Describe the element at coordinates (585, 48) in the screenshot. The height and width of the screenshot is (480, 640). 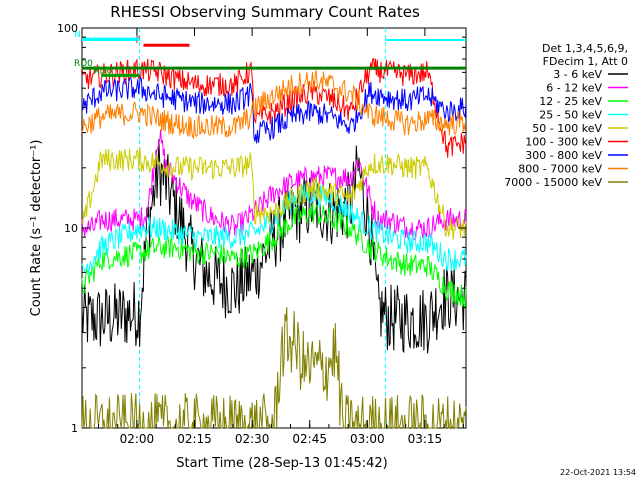
I see `legend-header-line-1: Det 1,3,4,5,6,9,` at that location.